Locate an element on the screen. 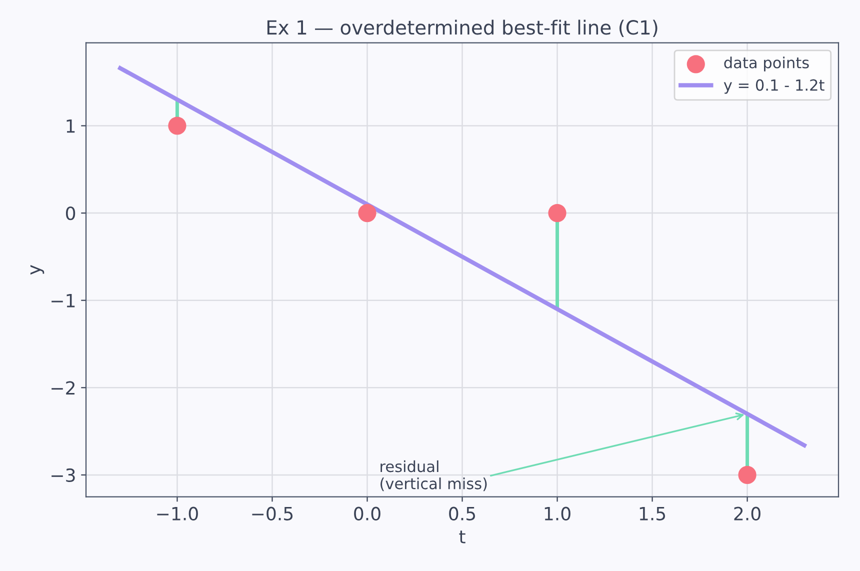 Image resolution: width=860 pixels, height=571 pixels. y-tick-label: 1 is located at coordinates (70, 126).